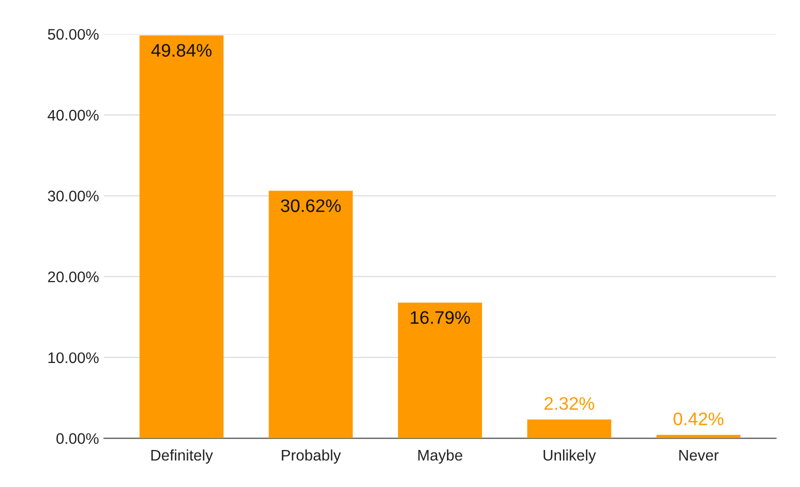 The height and width of the screenshot is (487, 800). Describe the element at coordinates (699, 419) in the screenshot. I see `data-label: 0.42%` at that location.